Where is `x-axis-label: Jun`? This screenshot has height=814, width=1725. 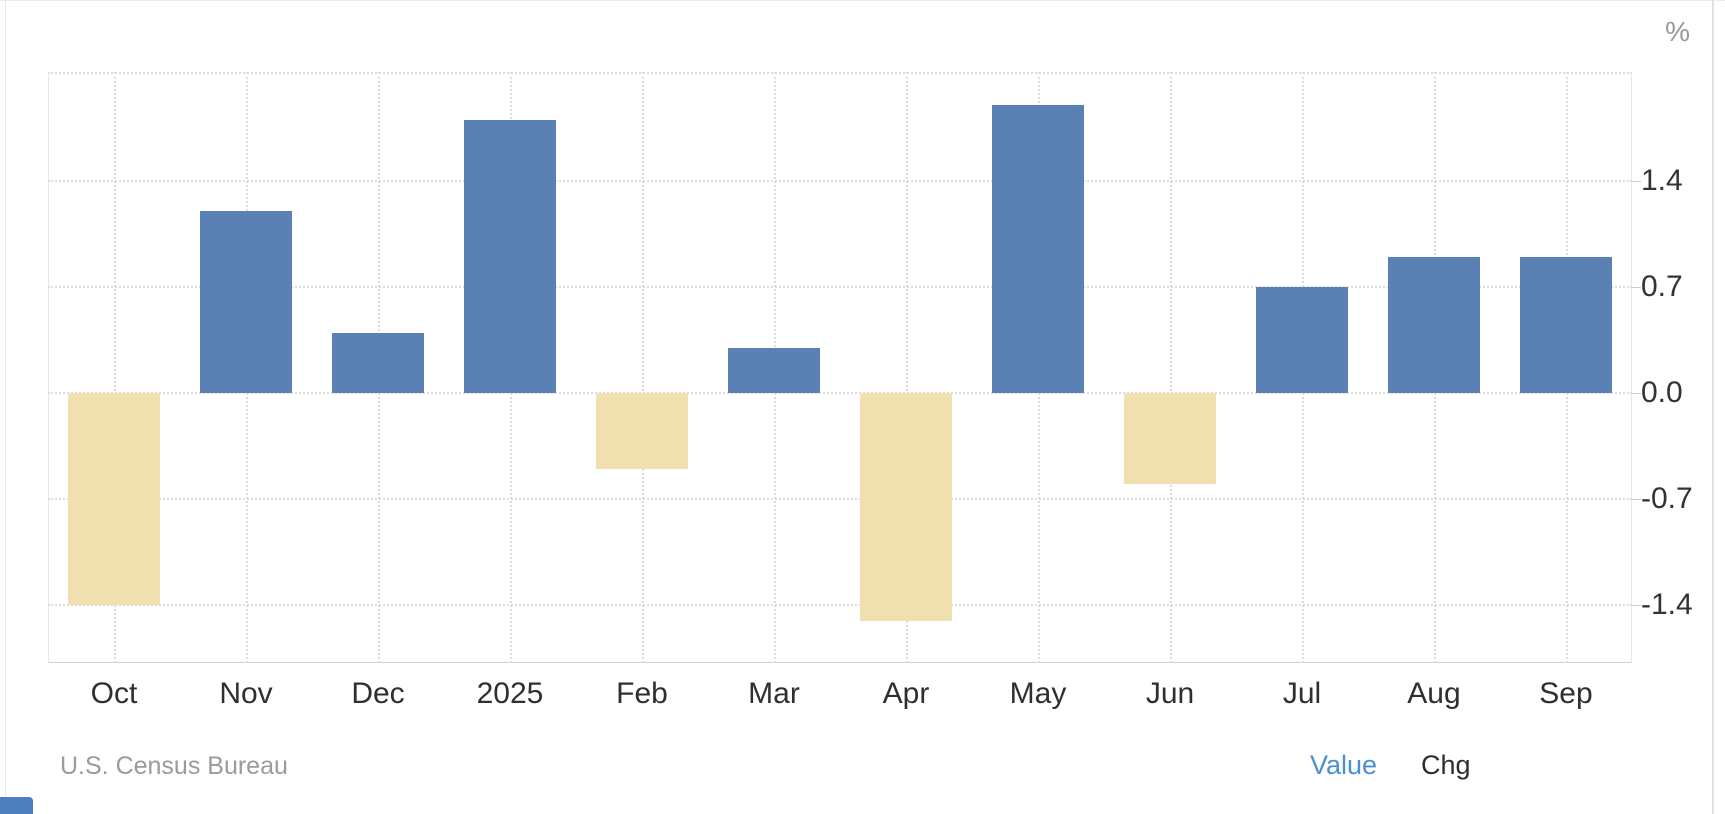 x-axis-label: Jun is located at coordinates (1170, 693).